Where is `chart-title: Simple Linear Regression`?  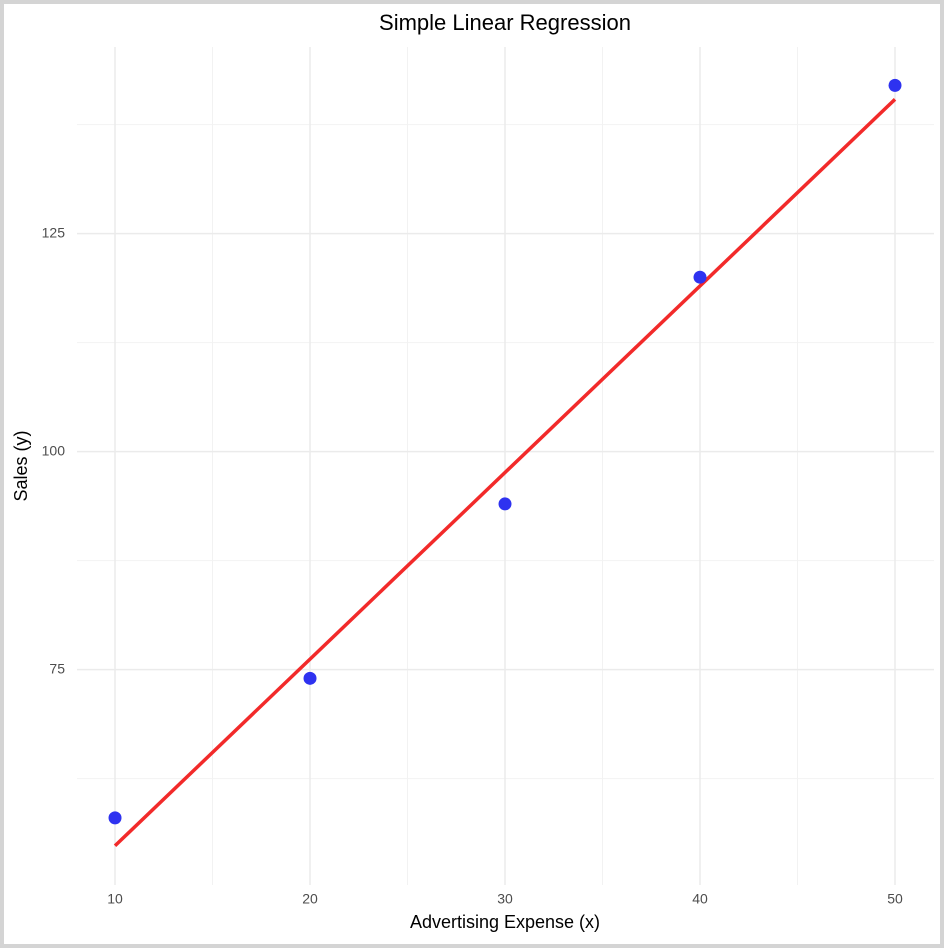 chart-title: Simple Linear Regression is located at coordinates (505, 22).